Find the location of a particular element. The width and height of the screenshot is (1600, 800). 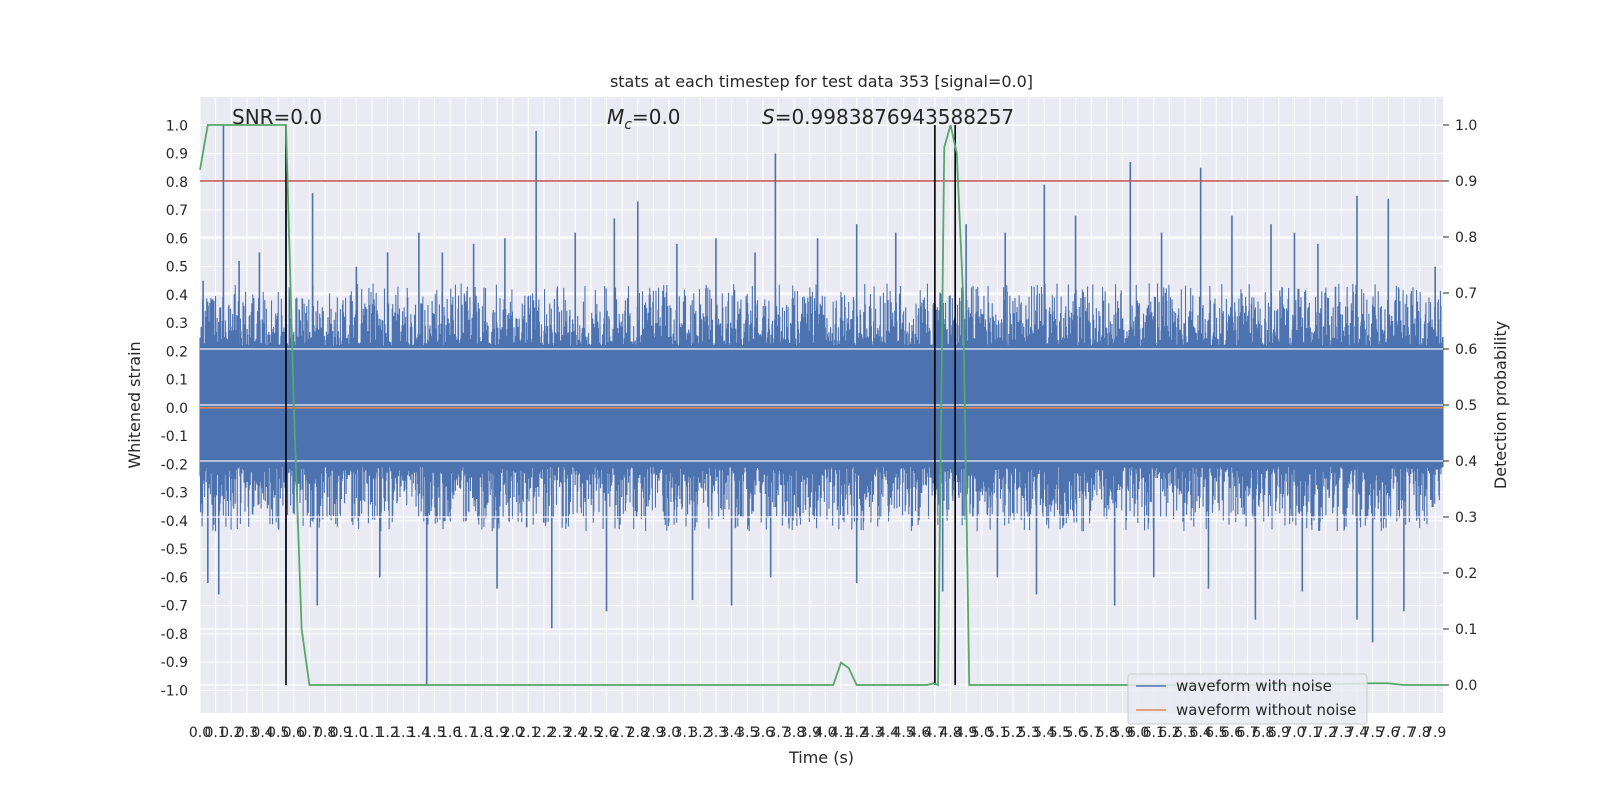

x-tick-label: 6.0 is located at coordinates (1138, 733).